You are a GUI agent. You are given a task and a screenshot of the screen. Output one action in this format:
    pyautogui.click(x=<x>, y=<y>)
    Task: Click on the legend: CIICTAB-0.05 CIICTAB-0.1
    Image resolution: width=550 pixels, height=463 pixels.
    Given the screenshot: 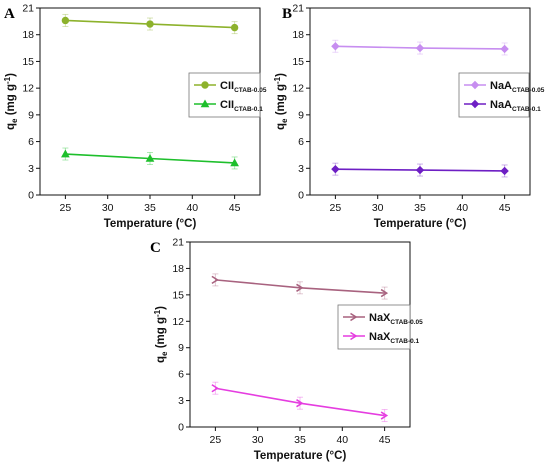 What is the action you would take?
    pyautogui.click(x=227, y=95)
    